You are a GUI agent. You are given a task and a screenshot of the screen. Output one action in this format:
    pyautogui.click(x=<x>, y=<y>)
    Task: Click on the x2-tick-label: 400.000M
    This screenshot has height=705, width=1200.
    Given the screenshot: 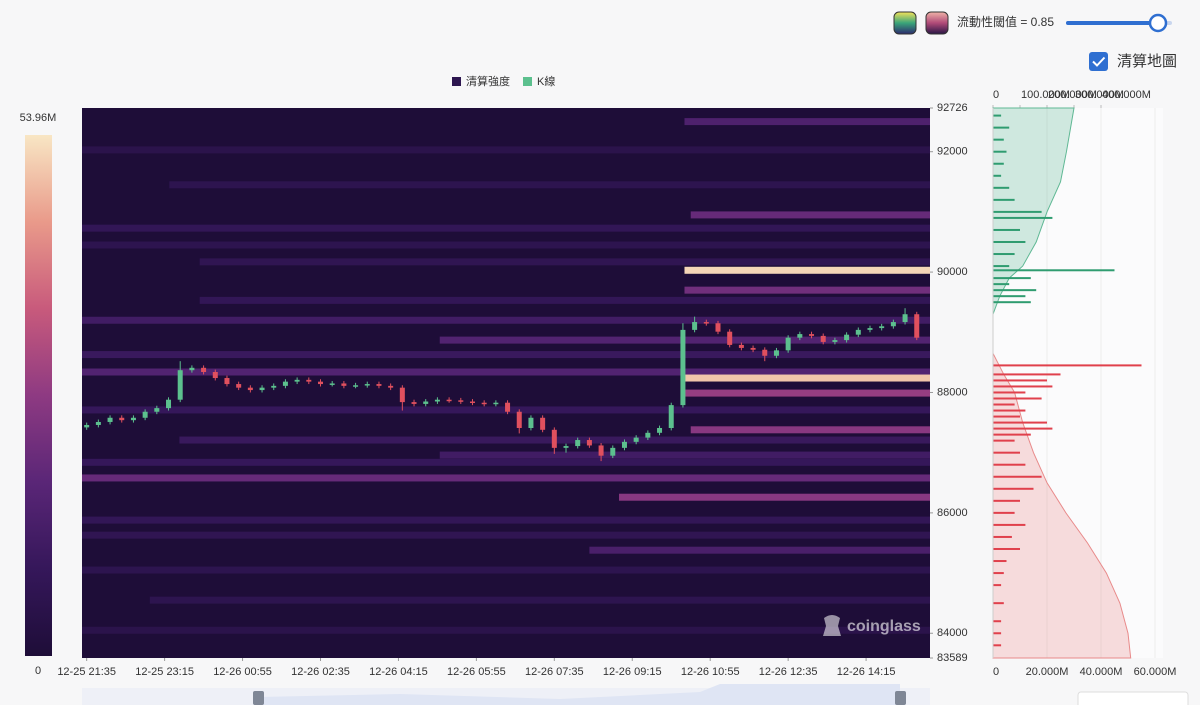 What is the action you would take?
    pyautogui.click(x=1126, y=95)
    